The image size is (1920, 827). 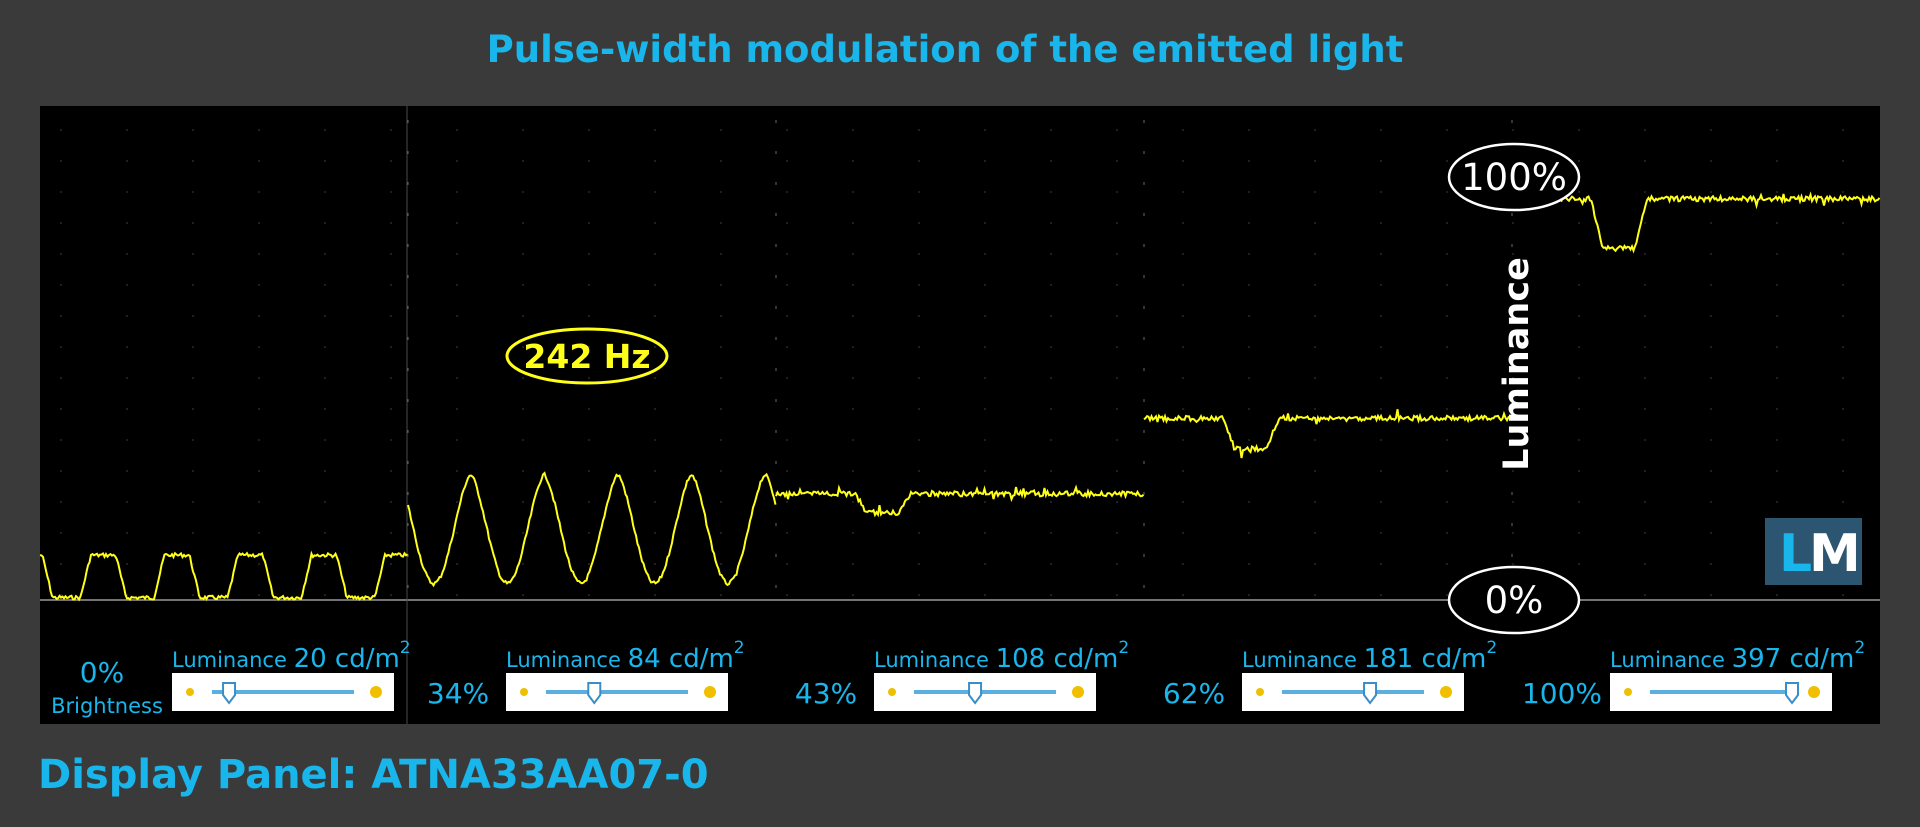 What do you see at coordinates (373, 775) in the screenshot?
I see `display-panel-label: Display Panel: ATNA33AA07-0` at bounding box center [373, 775].